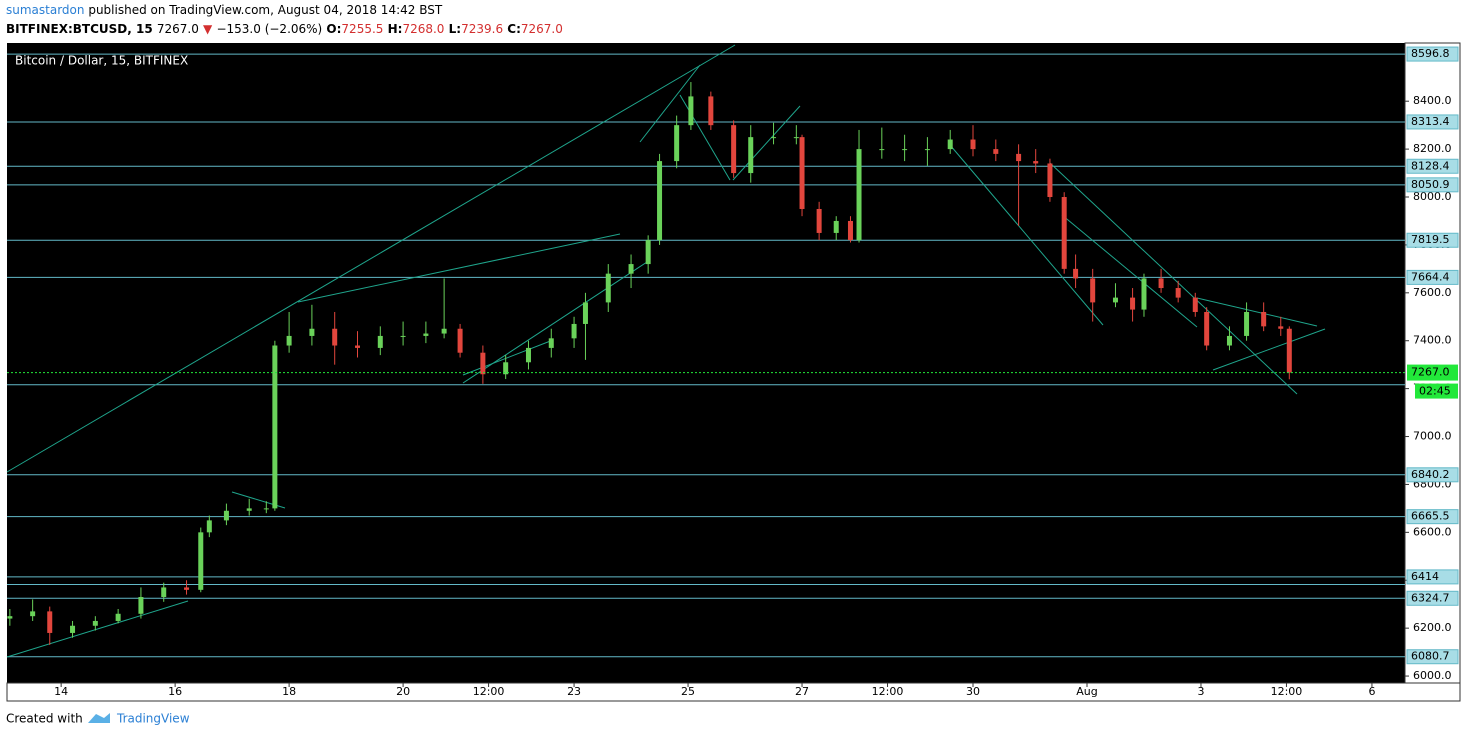 The height and width of the screenshot is (737, 1467). What do you see at coordinates (289, 691) in the screenshot?
I see `x-tick-label: 18` at bounding box center [289, 691].